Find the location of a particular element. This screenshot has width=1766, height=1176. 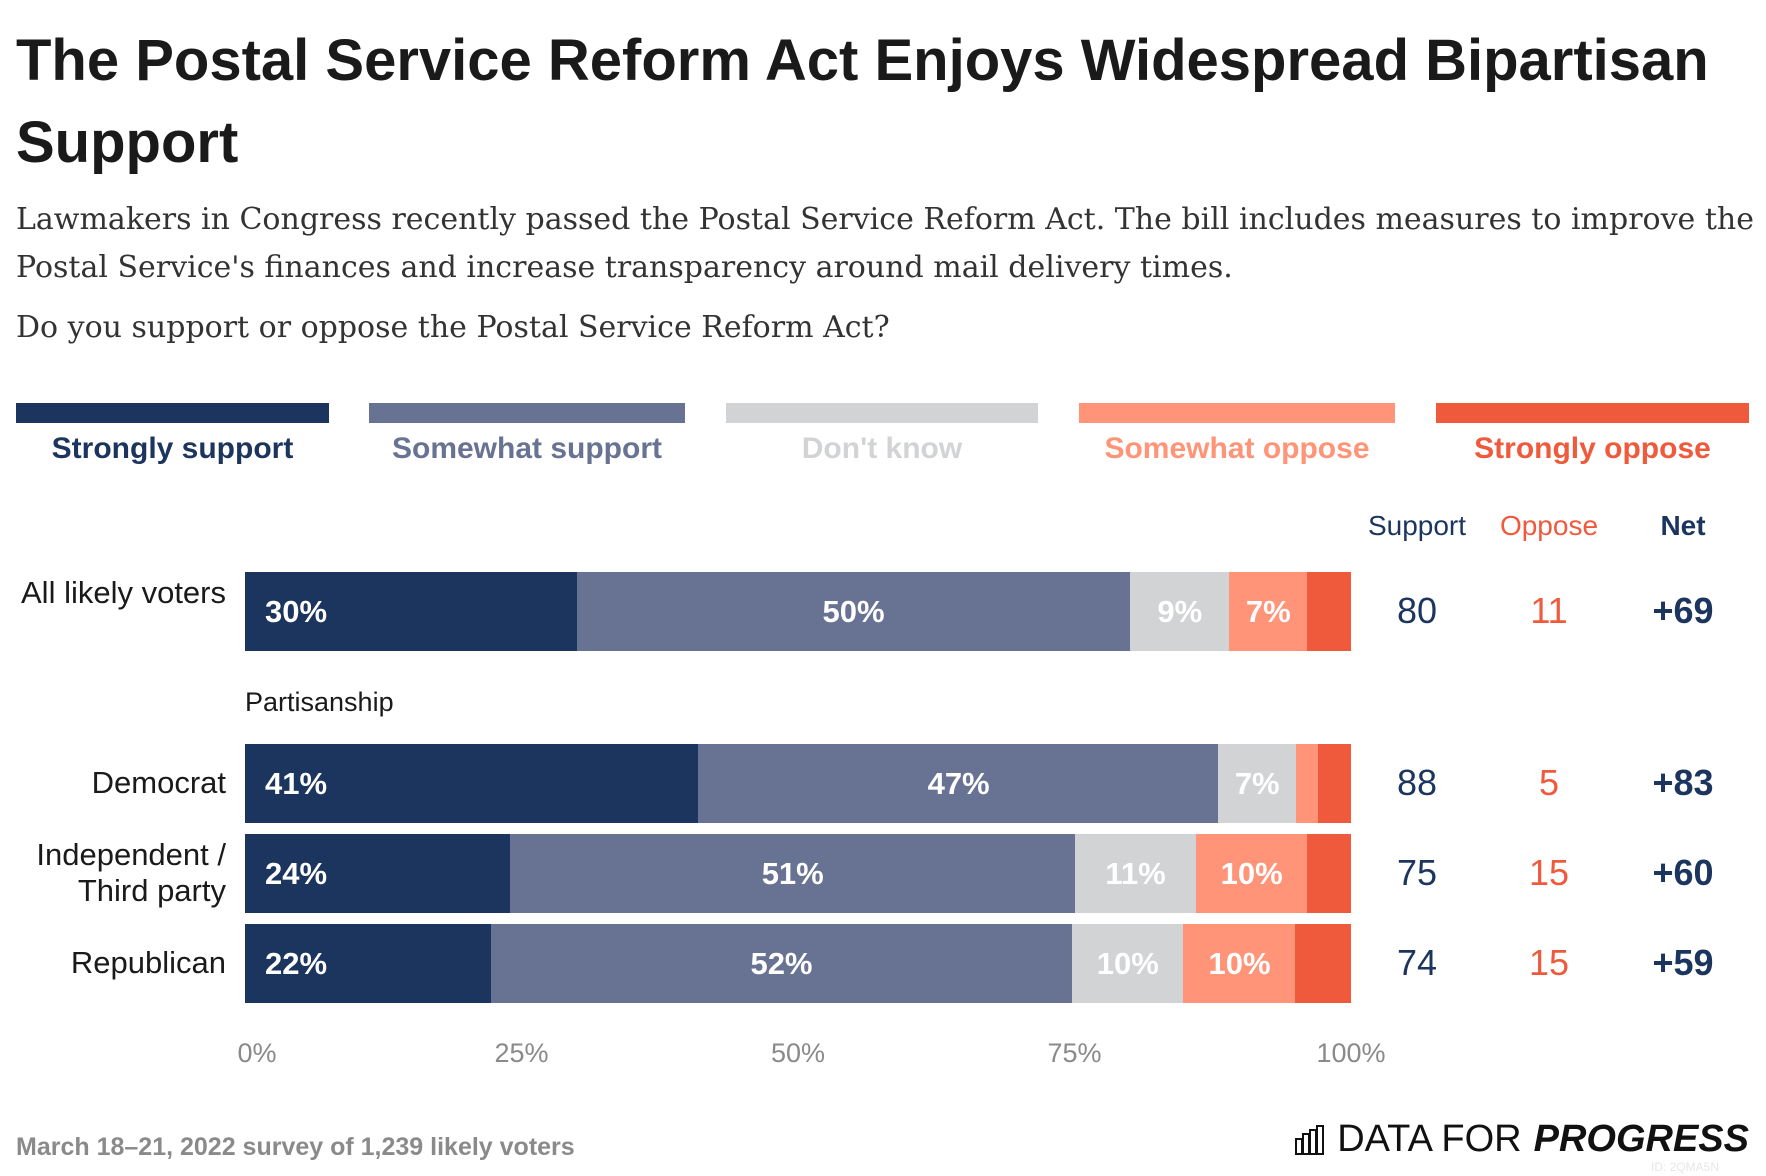

bar-segment-don-t-know: 7% is located at coordinates (1257, 783).